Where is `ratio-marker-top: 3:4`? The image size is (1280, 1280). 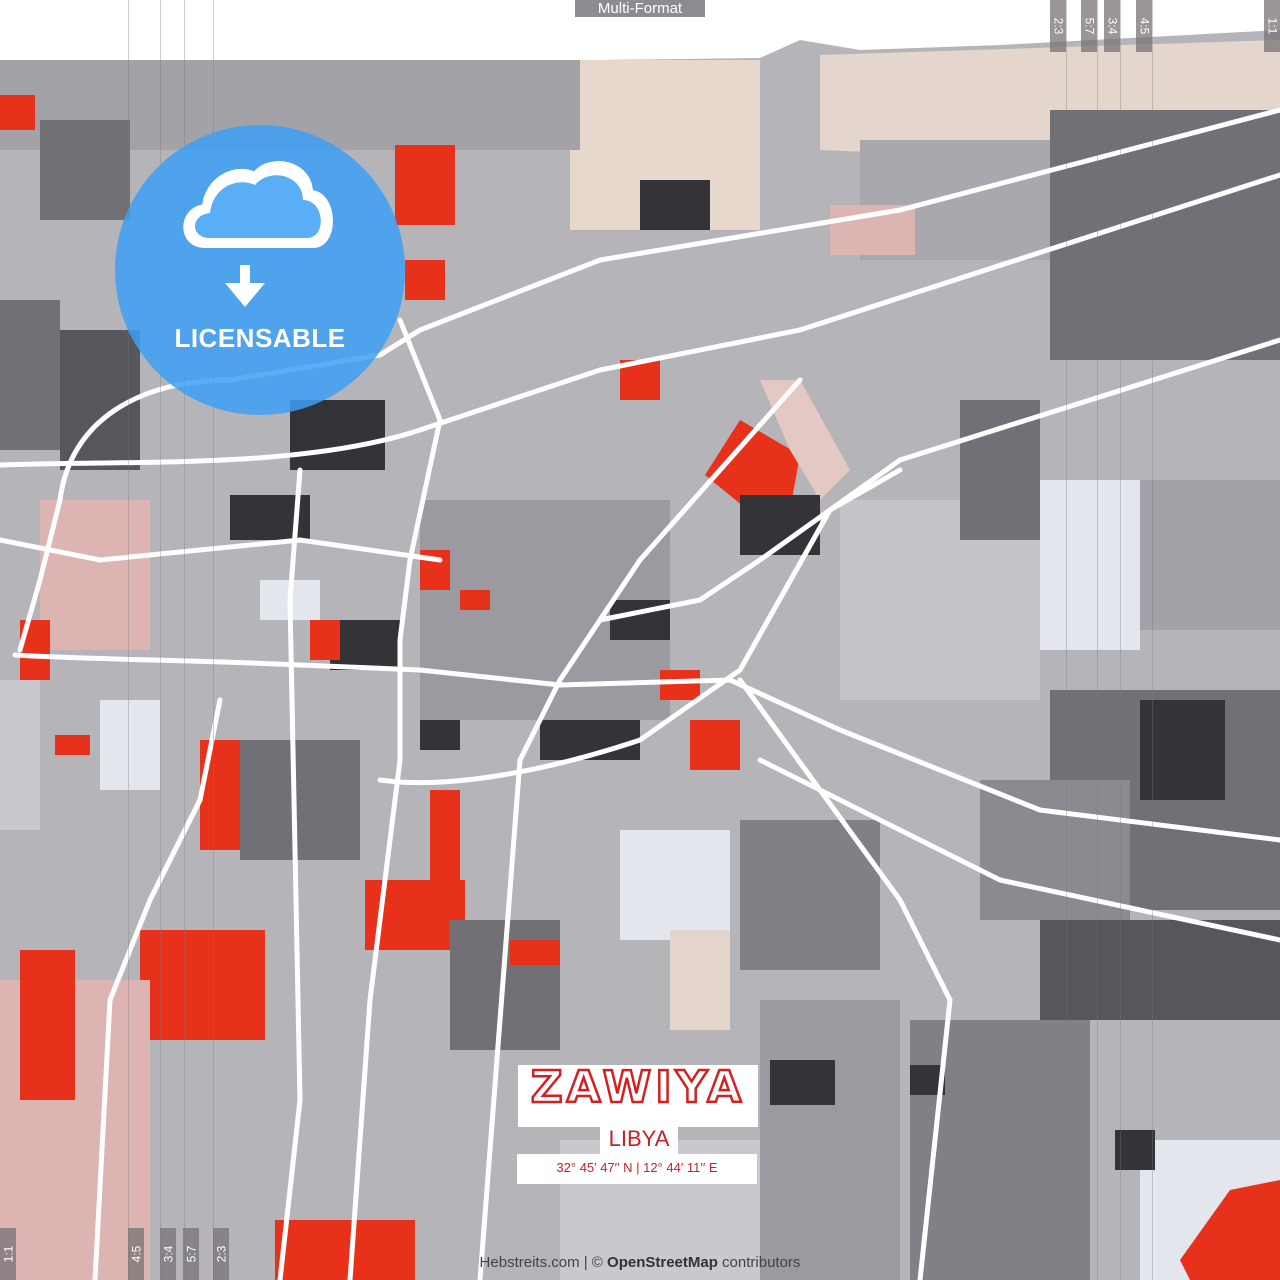
ratio-marker-top: 3:4 is located at coordinates (1112, 26).